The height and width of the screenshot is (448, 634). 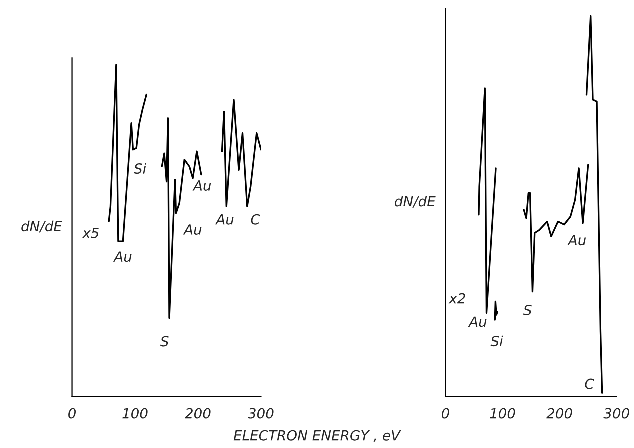 I want to click on annotation: x2, so click(x=457, y=298).